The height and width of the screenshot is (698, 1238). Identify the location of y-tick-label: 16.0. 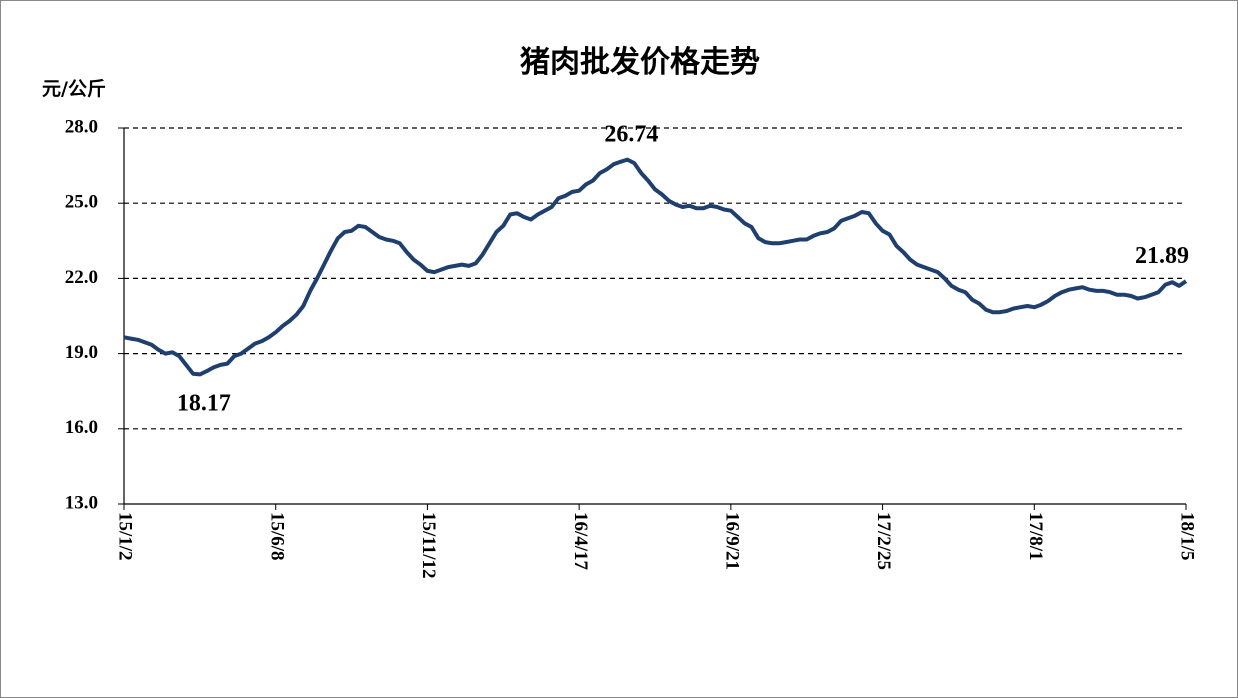
(81, 427).